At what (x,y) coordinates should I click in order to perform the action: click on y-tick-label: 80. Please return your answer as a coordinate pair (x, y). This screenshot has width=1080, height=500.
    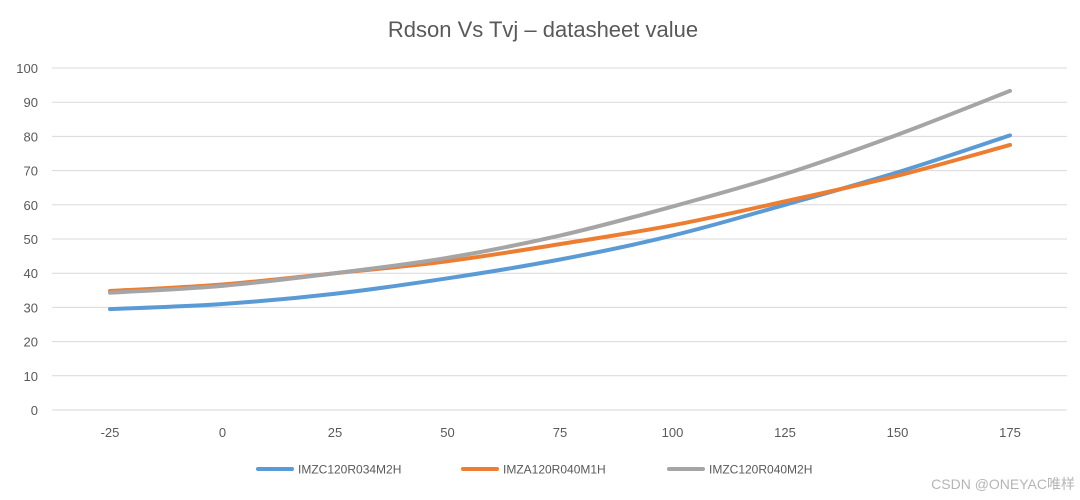
    Looking at the image, I should click on (31, 136).